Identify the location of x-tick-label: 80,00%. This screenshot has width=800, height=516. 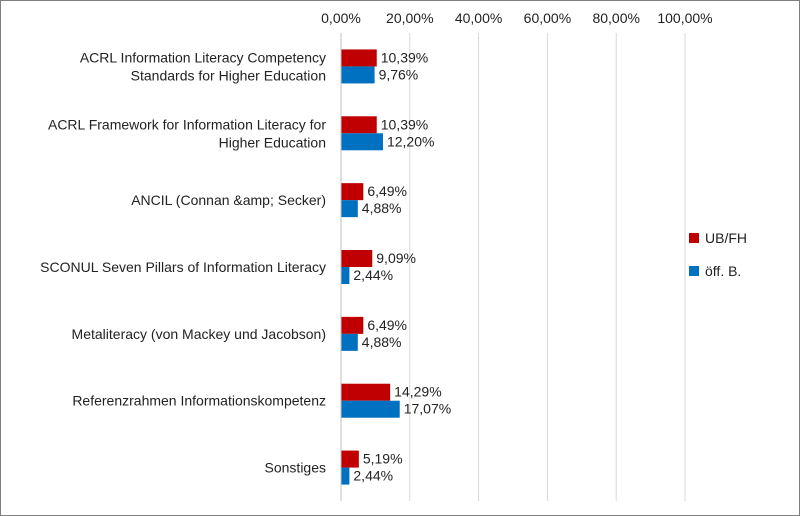
(615, 18).